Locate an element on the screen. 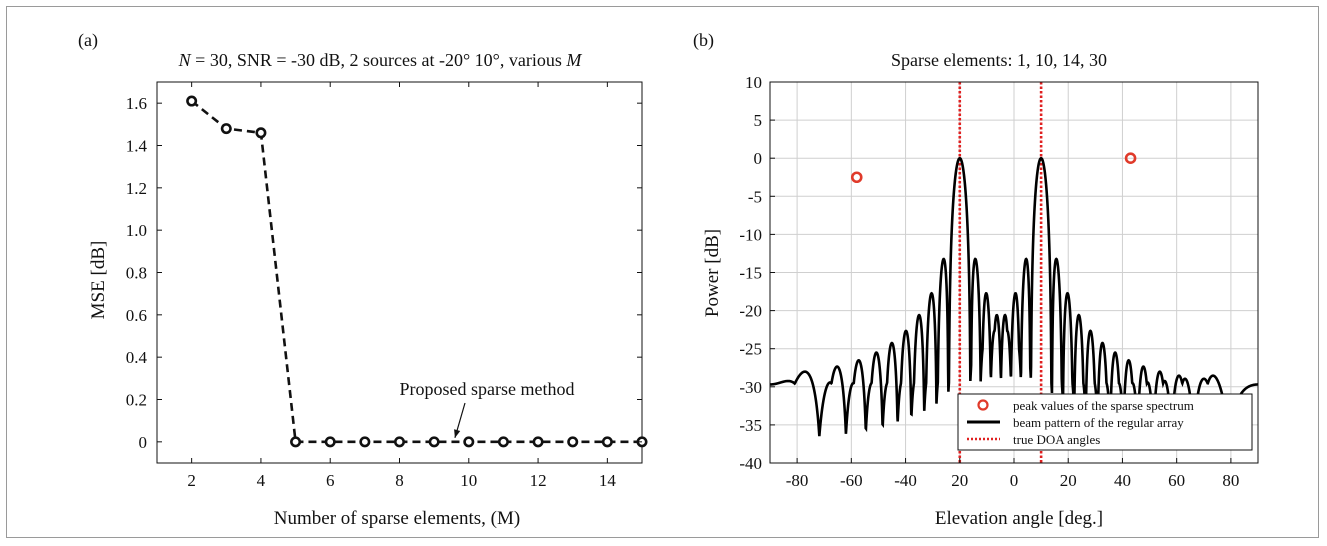 This screenshot has height=546, width=1327. y-tick-label: -25 is located at coordinates (750, 349).